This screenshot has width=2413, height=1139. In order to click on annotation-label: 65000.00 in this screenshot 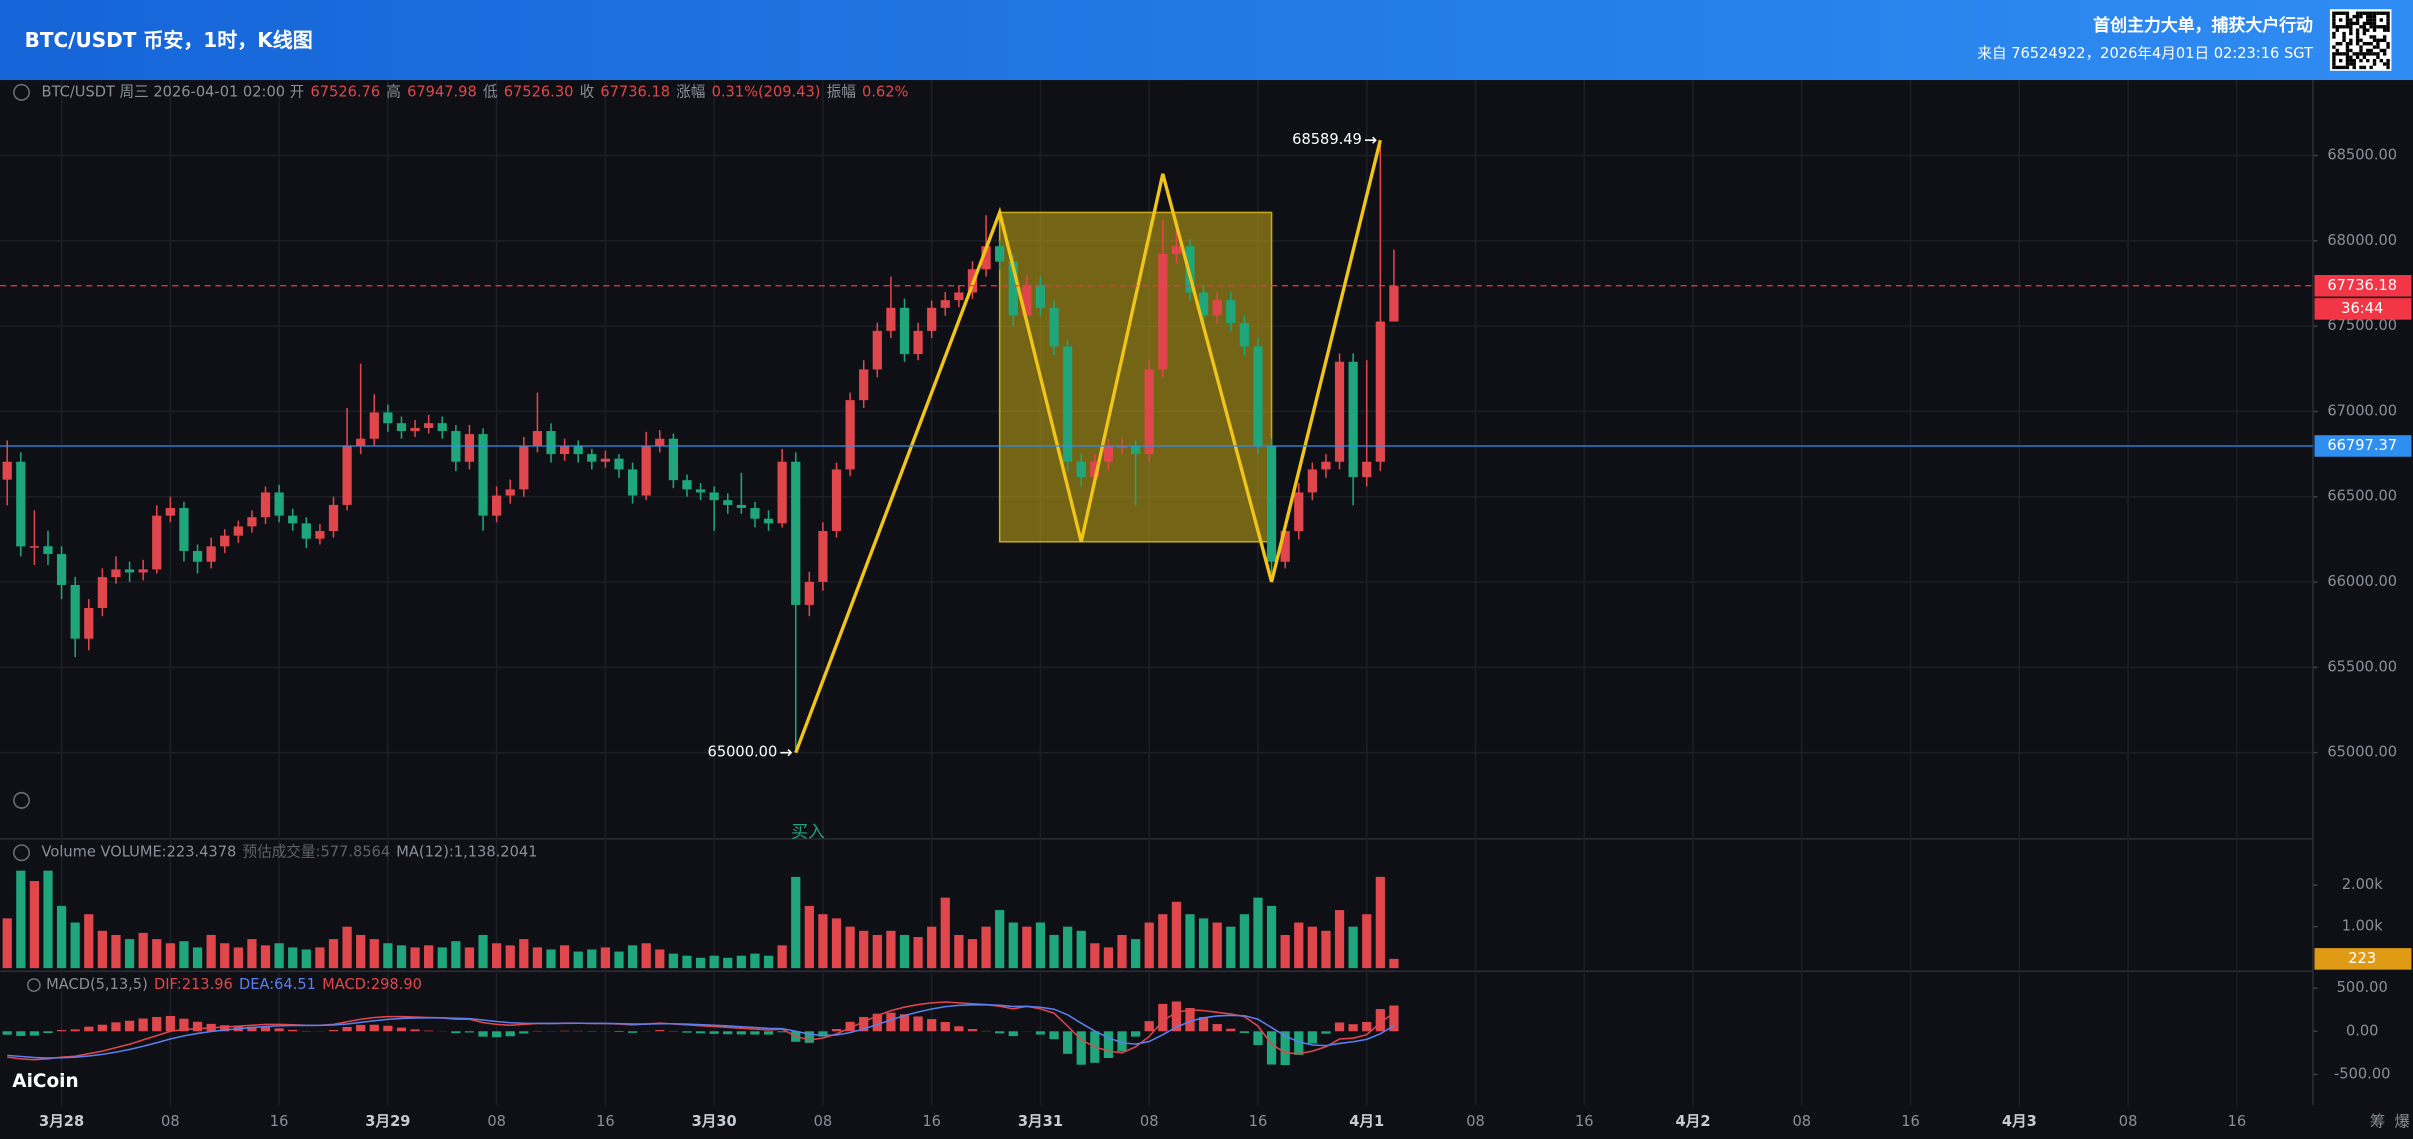, I will do `click(743, 752)`.